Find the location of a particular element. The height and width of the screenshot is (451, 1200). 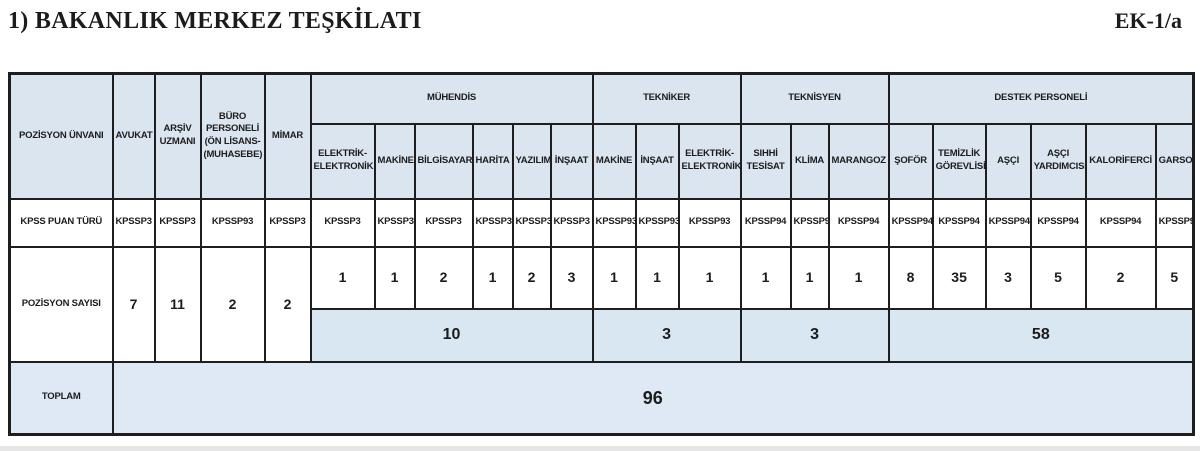

kpss-avukat: KPSSP3 is located at coordinates (133, 222).